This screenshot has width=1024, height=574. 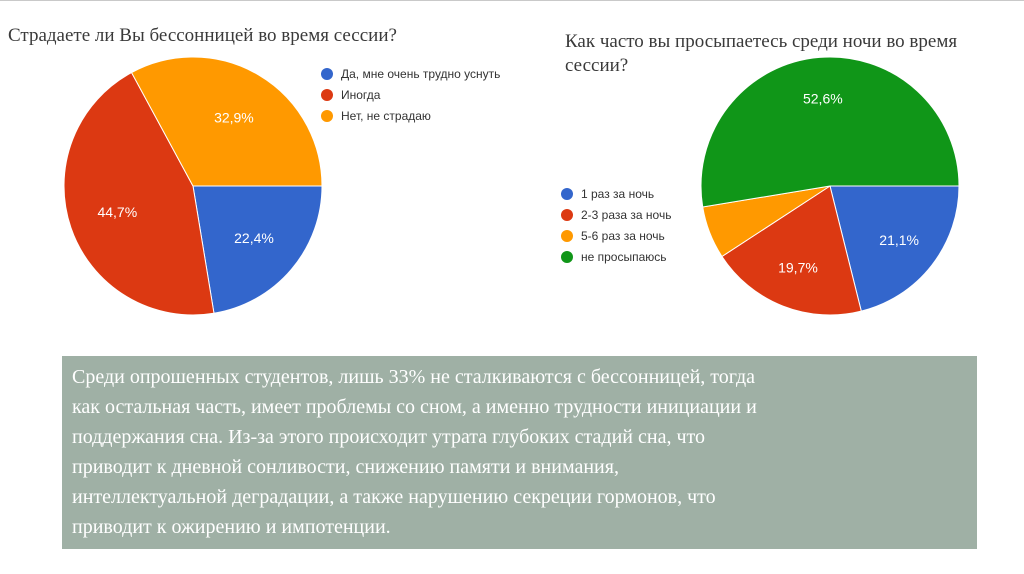 I want to click on chart1-legend-label: Да, мне очень трудно уснуть, so click(x=421, y=73).